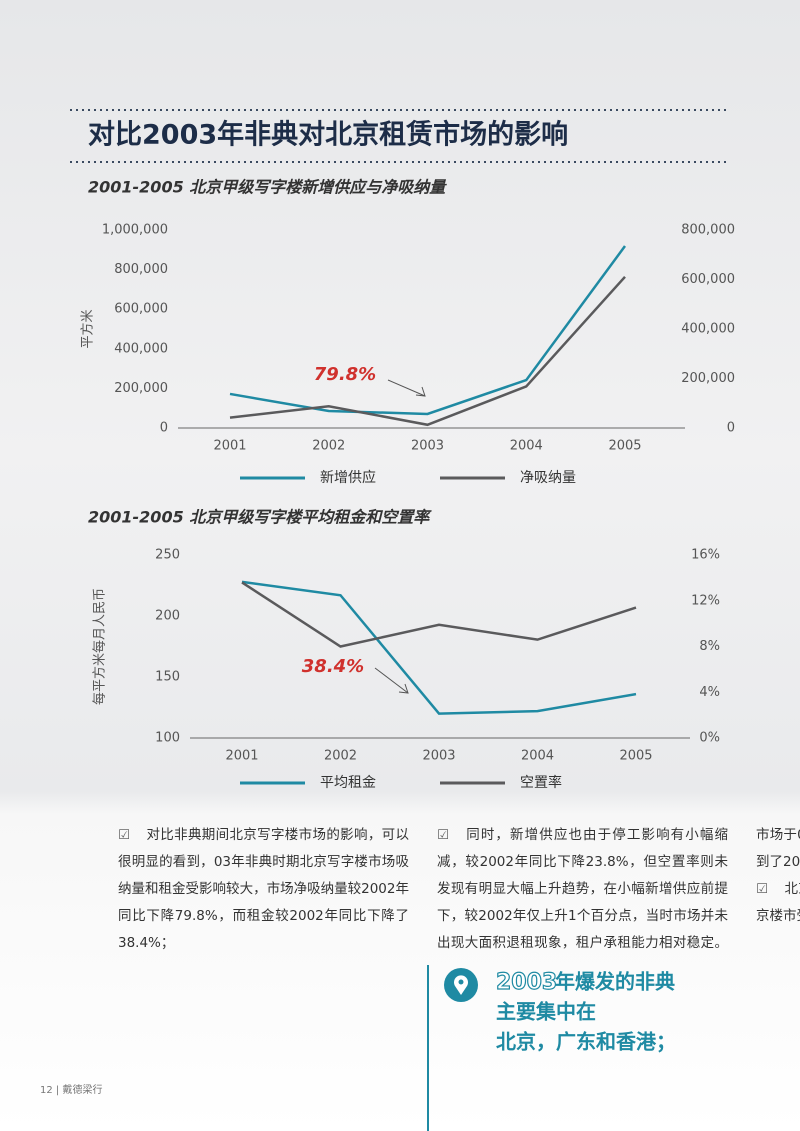  Describe the element at coordinates (709, 738) in the screenshot. I see `y2-tick-label: 0%` at that location.